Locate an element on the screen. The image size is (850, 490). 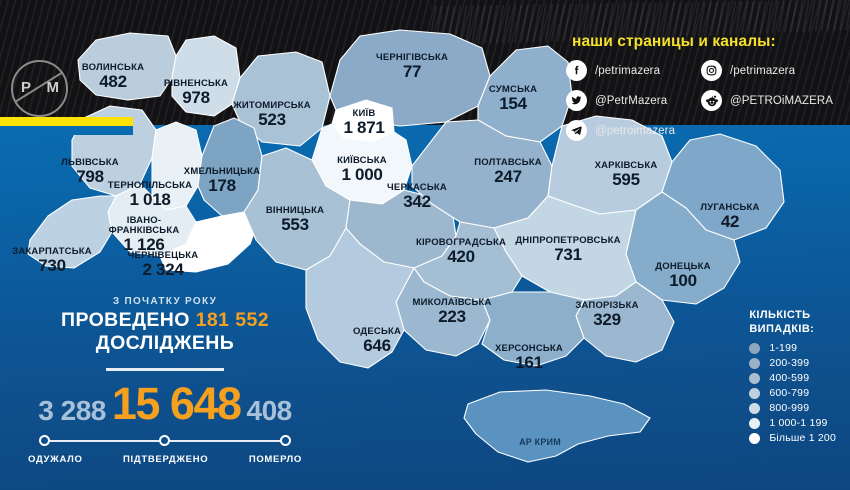
summary-numbers: 3 288 15 648 408 is located at coordinates (165, 403).